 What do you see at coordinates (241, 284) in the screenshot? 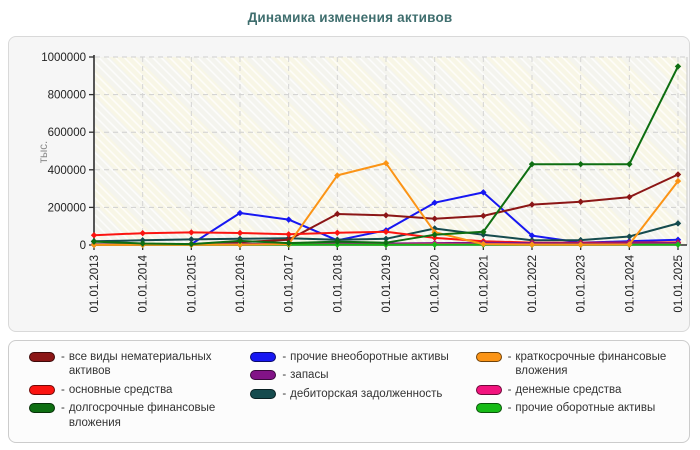
I see `x-tick-label: 01.01.2016` at bounding box center [241, 284].